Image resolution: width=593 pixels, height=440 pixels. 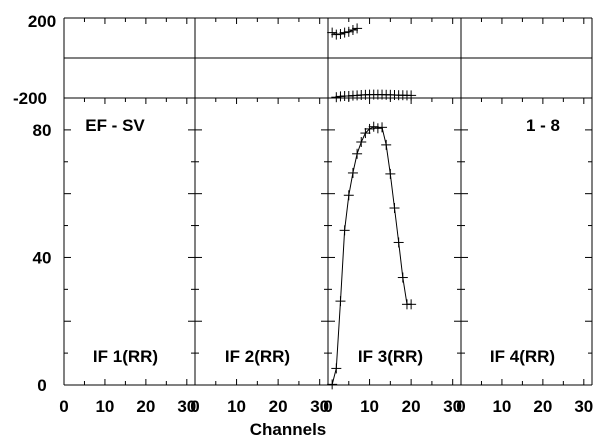 What do you see at coordinates (257, 356) in the screenshot?
I see `panel-label-if2: IF 2(RR)` at bounding box center [257, 356].